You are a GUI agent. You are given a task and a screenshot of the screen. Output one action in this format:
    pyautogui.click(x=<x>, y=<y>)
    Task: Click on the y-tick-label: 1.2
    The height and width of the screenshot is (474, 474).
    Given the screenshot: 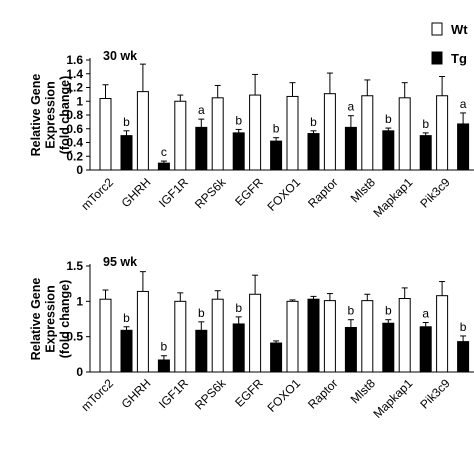 What is the action you would take?
    pyautogui.click(x=74, y=88)
    